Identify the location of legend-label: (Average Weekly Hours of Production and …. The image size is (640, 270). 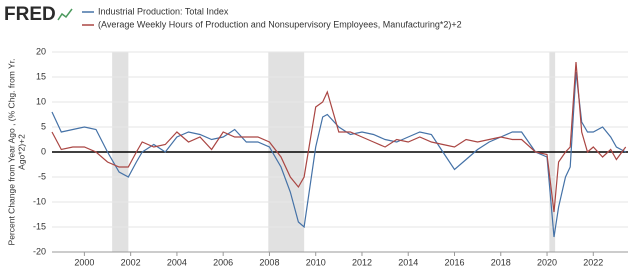
(280, 24).